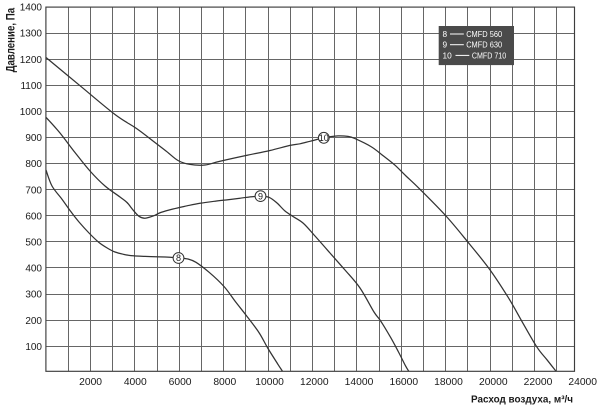 This screenshot has width=600, height=409. Describe the element at coordinates (90, 382) in the screenshot. I see `svg-text: 2000` at that location.